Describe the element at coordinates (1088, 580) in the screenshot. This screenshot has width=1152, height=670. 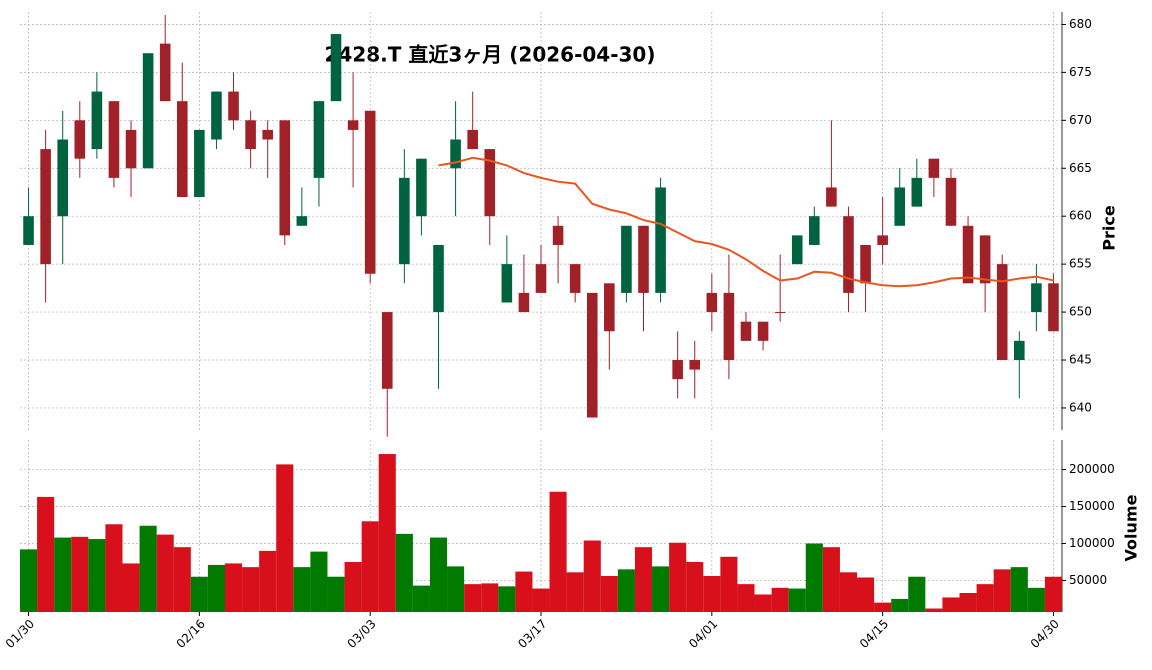
I see `y-tick-label: 50000` at that location.